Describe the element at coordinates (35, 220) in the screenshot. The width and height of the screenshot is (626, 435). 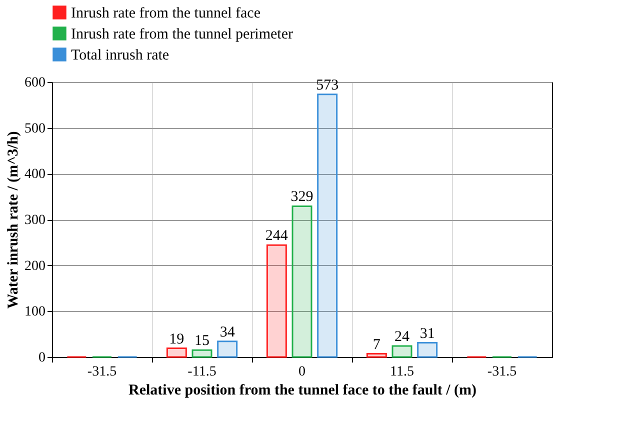
I see `y-tick-label: 300` at that location.